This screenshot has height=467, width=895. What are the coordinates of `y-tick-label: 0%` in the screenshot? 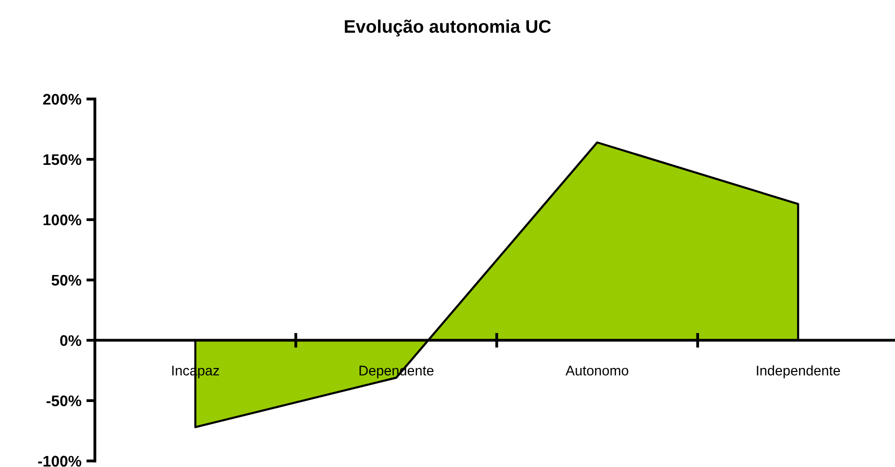 It's located at (71, 340).